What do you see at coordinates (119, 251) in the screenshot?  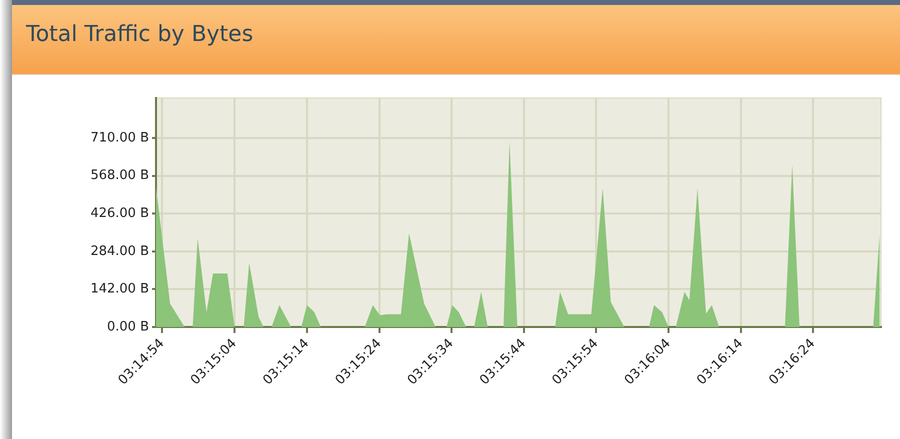 I see `y-tick-label: 284.00 B` at bounding box center [119, 251].